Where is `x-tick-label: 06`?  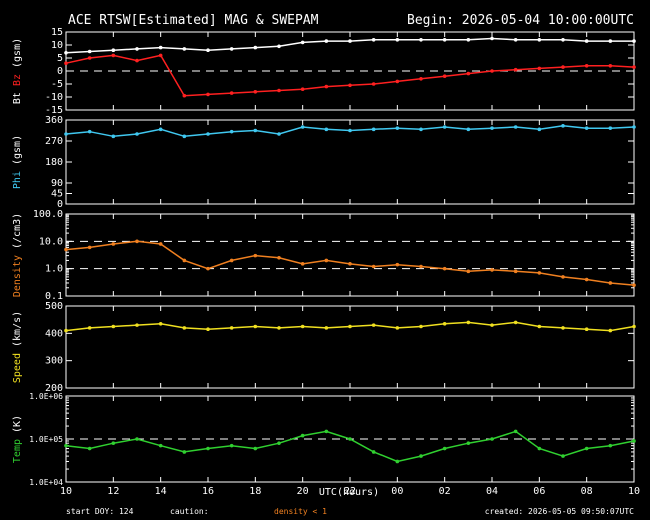
x-tick-label: 06 is located at coordinates (539, 491).